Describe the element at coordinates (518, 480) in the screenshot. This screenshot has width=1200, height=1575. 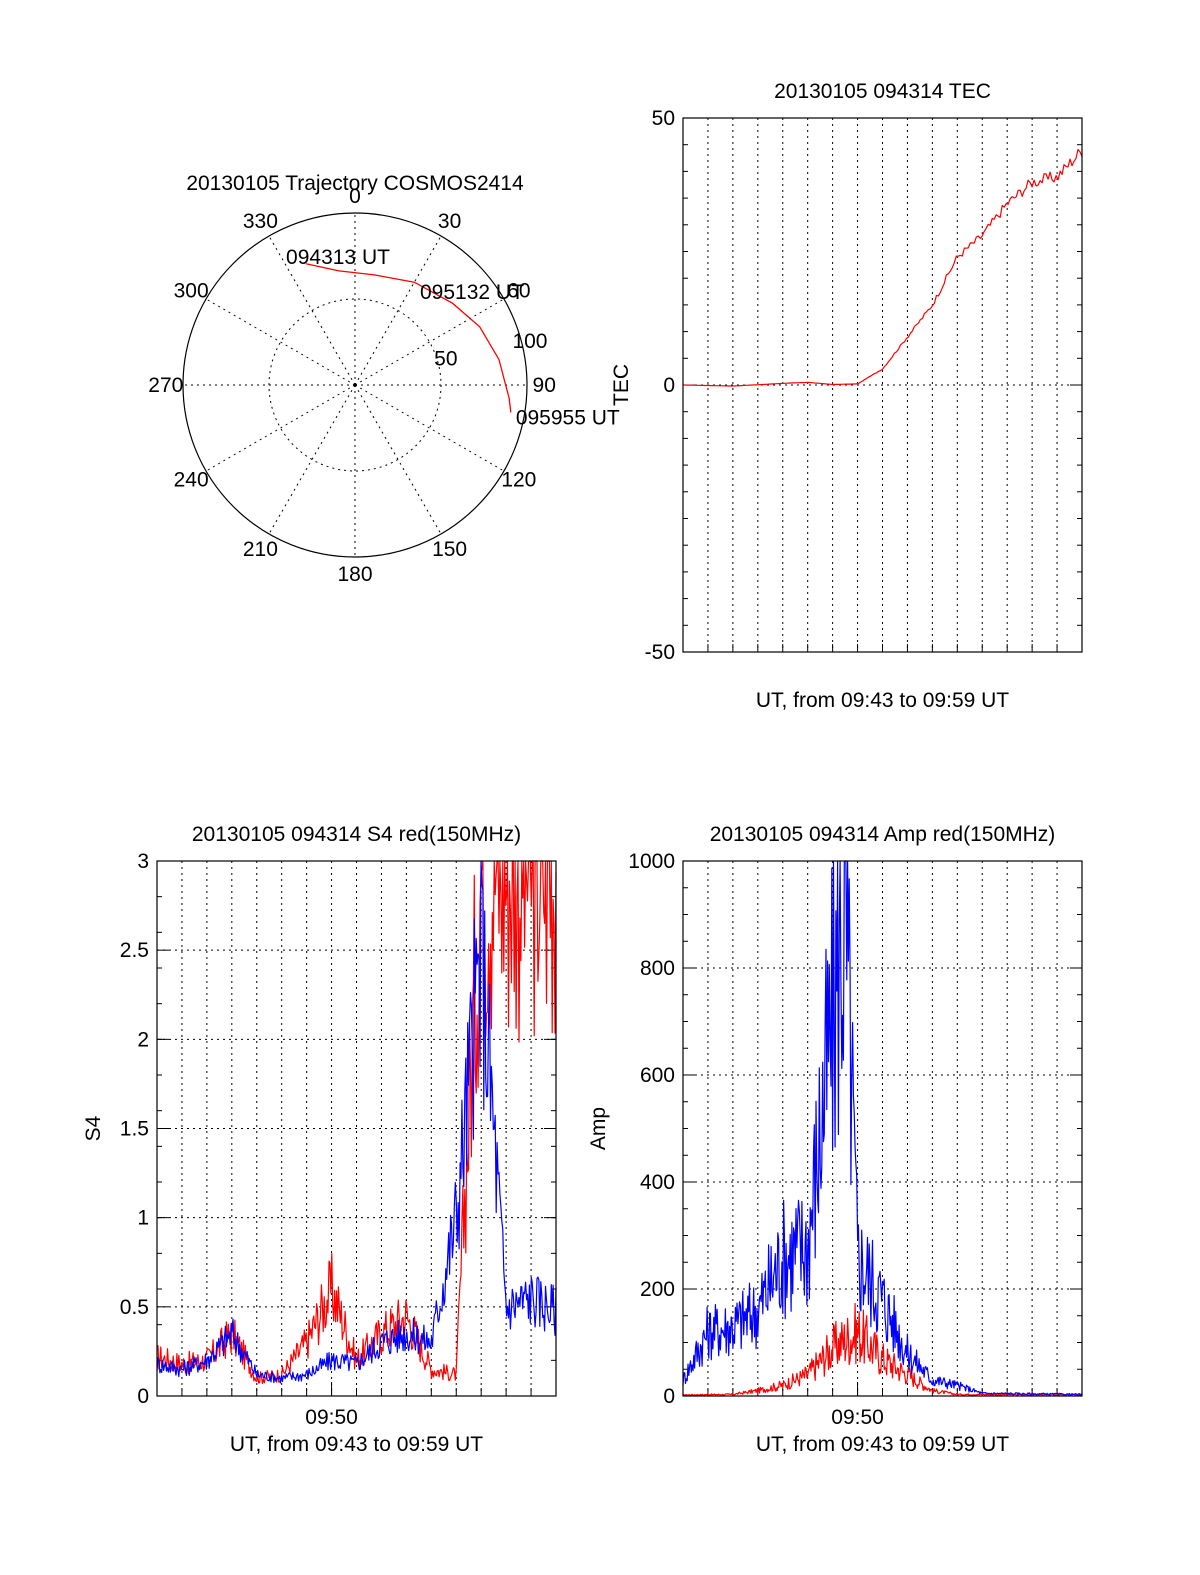
I see `polar-azimuth-label: 120` at that location.